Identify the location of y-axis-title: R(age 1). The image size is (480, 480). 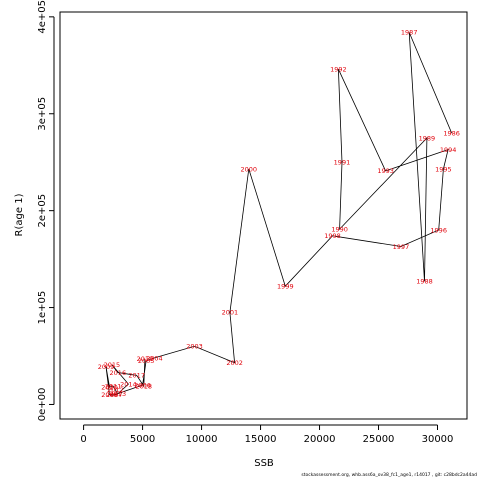
(19, 214).